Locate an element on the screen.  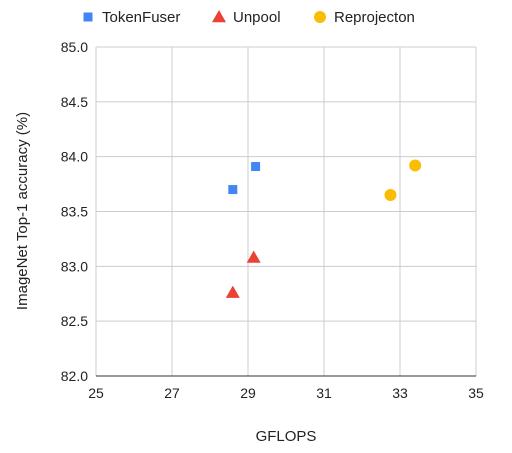
y-tick-label: 84.5 is located at coordinates (74, 102).